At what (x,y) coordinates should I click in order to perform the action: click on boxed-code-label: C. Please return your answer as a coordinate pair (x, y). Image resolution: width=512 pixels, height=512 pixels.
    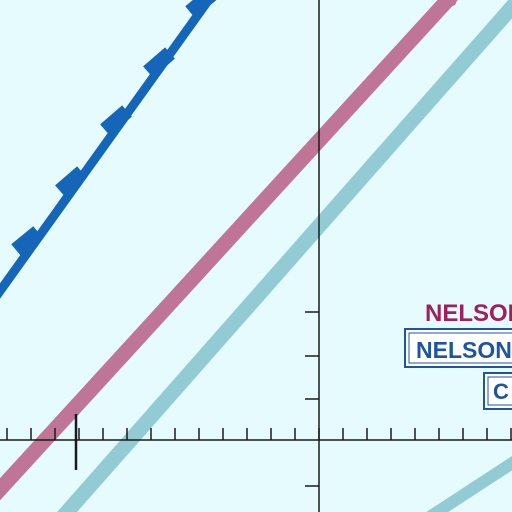
    Looking at the image, I should click on (497, 391).